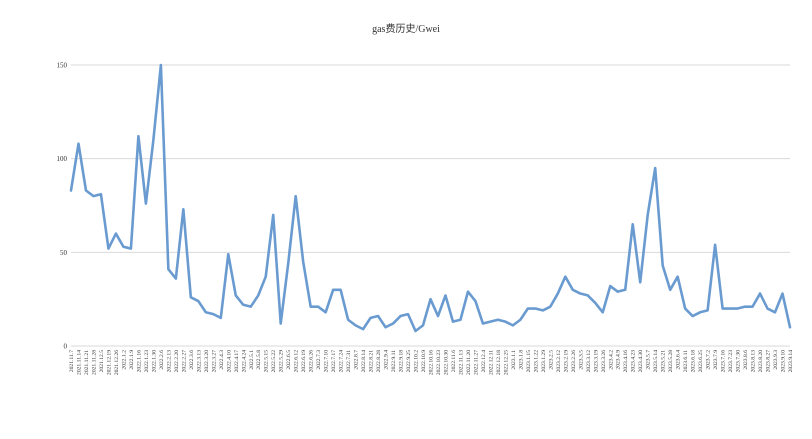 The height and width of the screenshot is (439, 812). Describe the element at coordinates (589, 361) in the screenshot. I see `x-tick-label: 2023.3.12` at that location.